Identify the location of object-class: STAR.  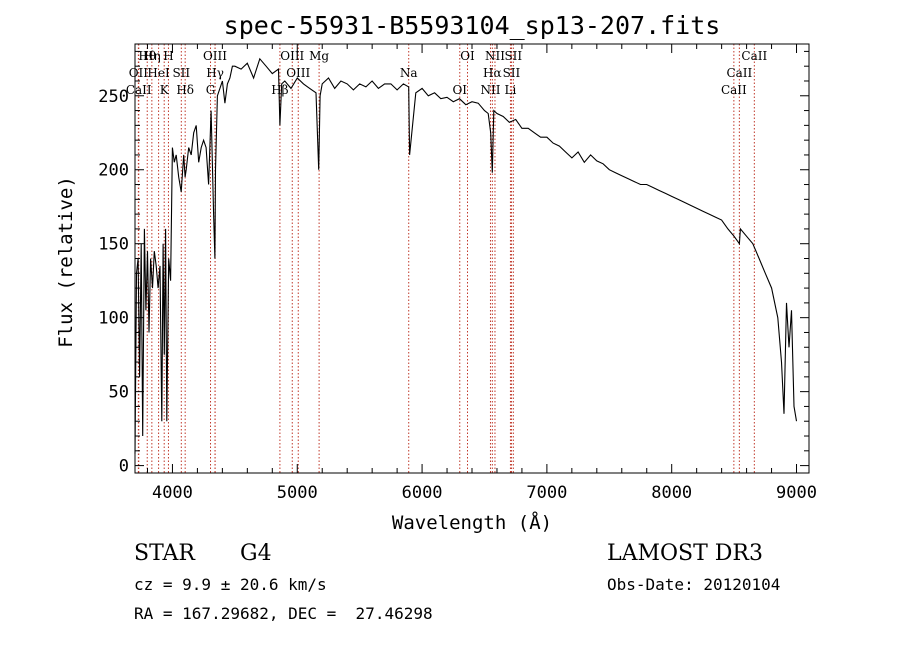
(165, 553).